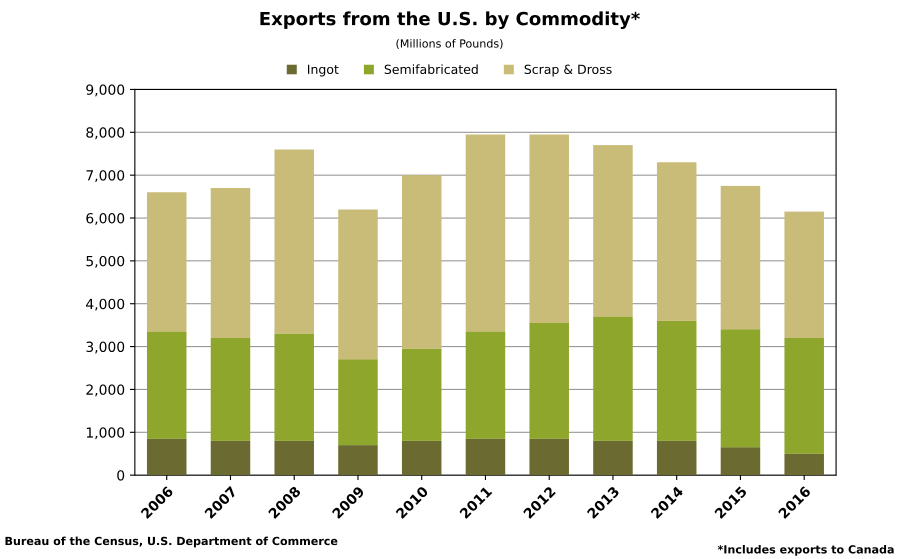  What do you see at coordinates (450, 20) in the screenshot?
I see `chart-title: Exports from the U.S. by Commodity*` at bounding box center [450, 20].